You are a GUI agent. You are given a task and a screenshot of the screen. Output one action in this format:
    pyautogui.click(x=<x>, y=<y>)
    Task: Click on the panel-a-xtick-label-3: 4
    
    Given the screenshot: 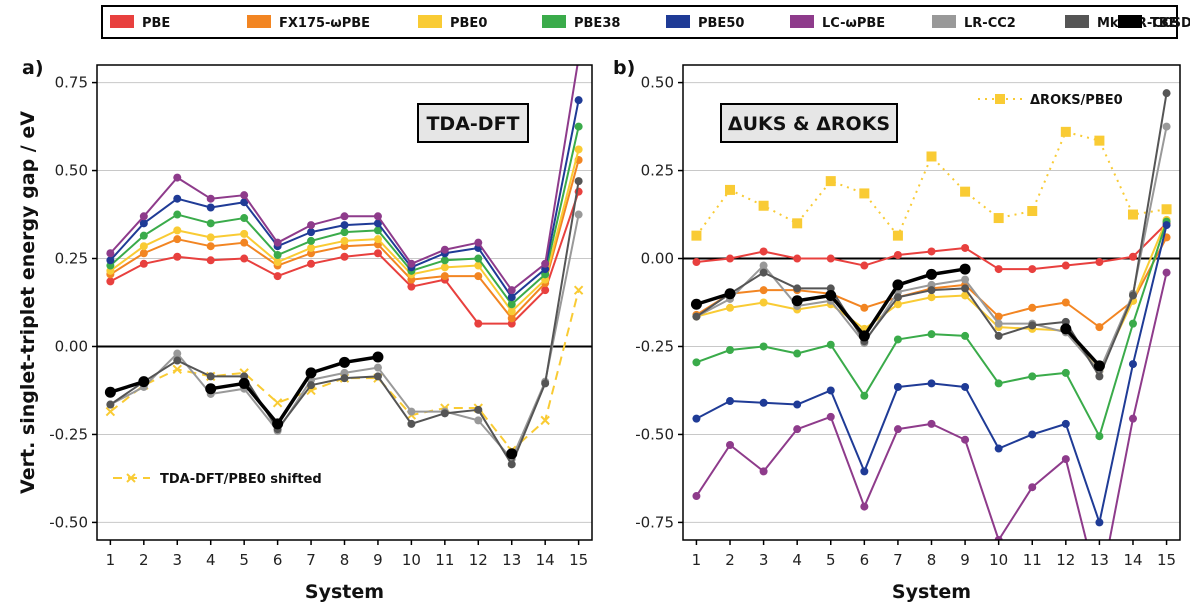 What is the action you would take?
    pyautogui.click(x=211, y=560)
    